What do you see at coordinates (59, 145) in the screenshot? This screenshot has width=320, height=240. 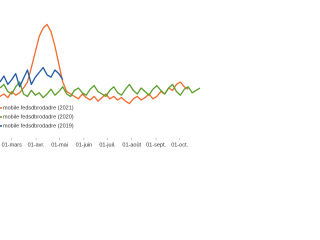 I see `x-tick-label: 01-mai` at bounding box center [59, 145].